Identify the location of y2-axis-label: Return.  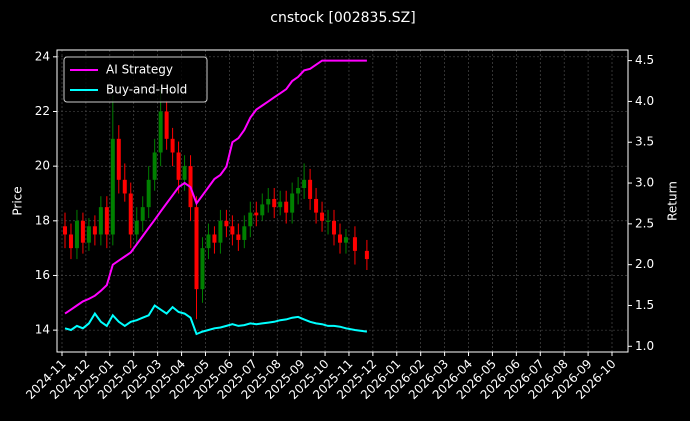
(673, 201).